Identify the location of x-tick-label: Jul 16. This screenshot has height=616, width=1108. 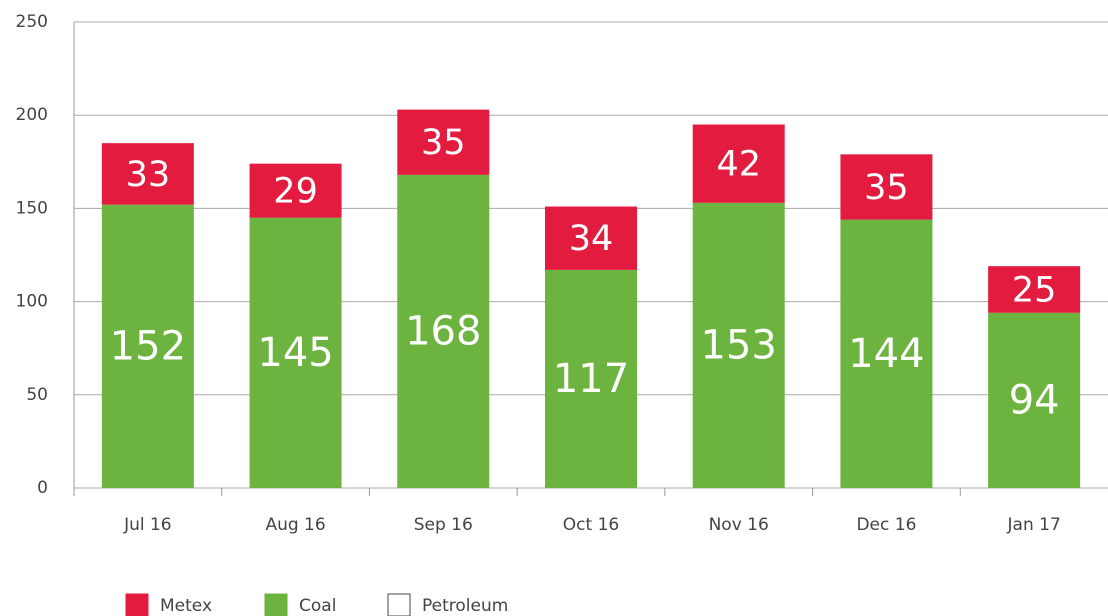
(147, 525).